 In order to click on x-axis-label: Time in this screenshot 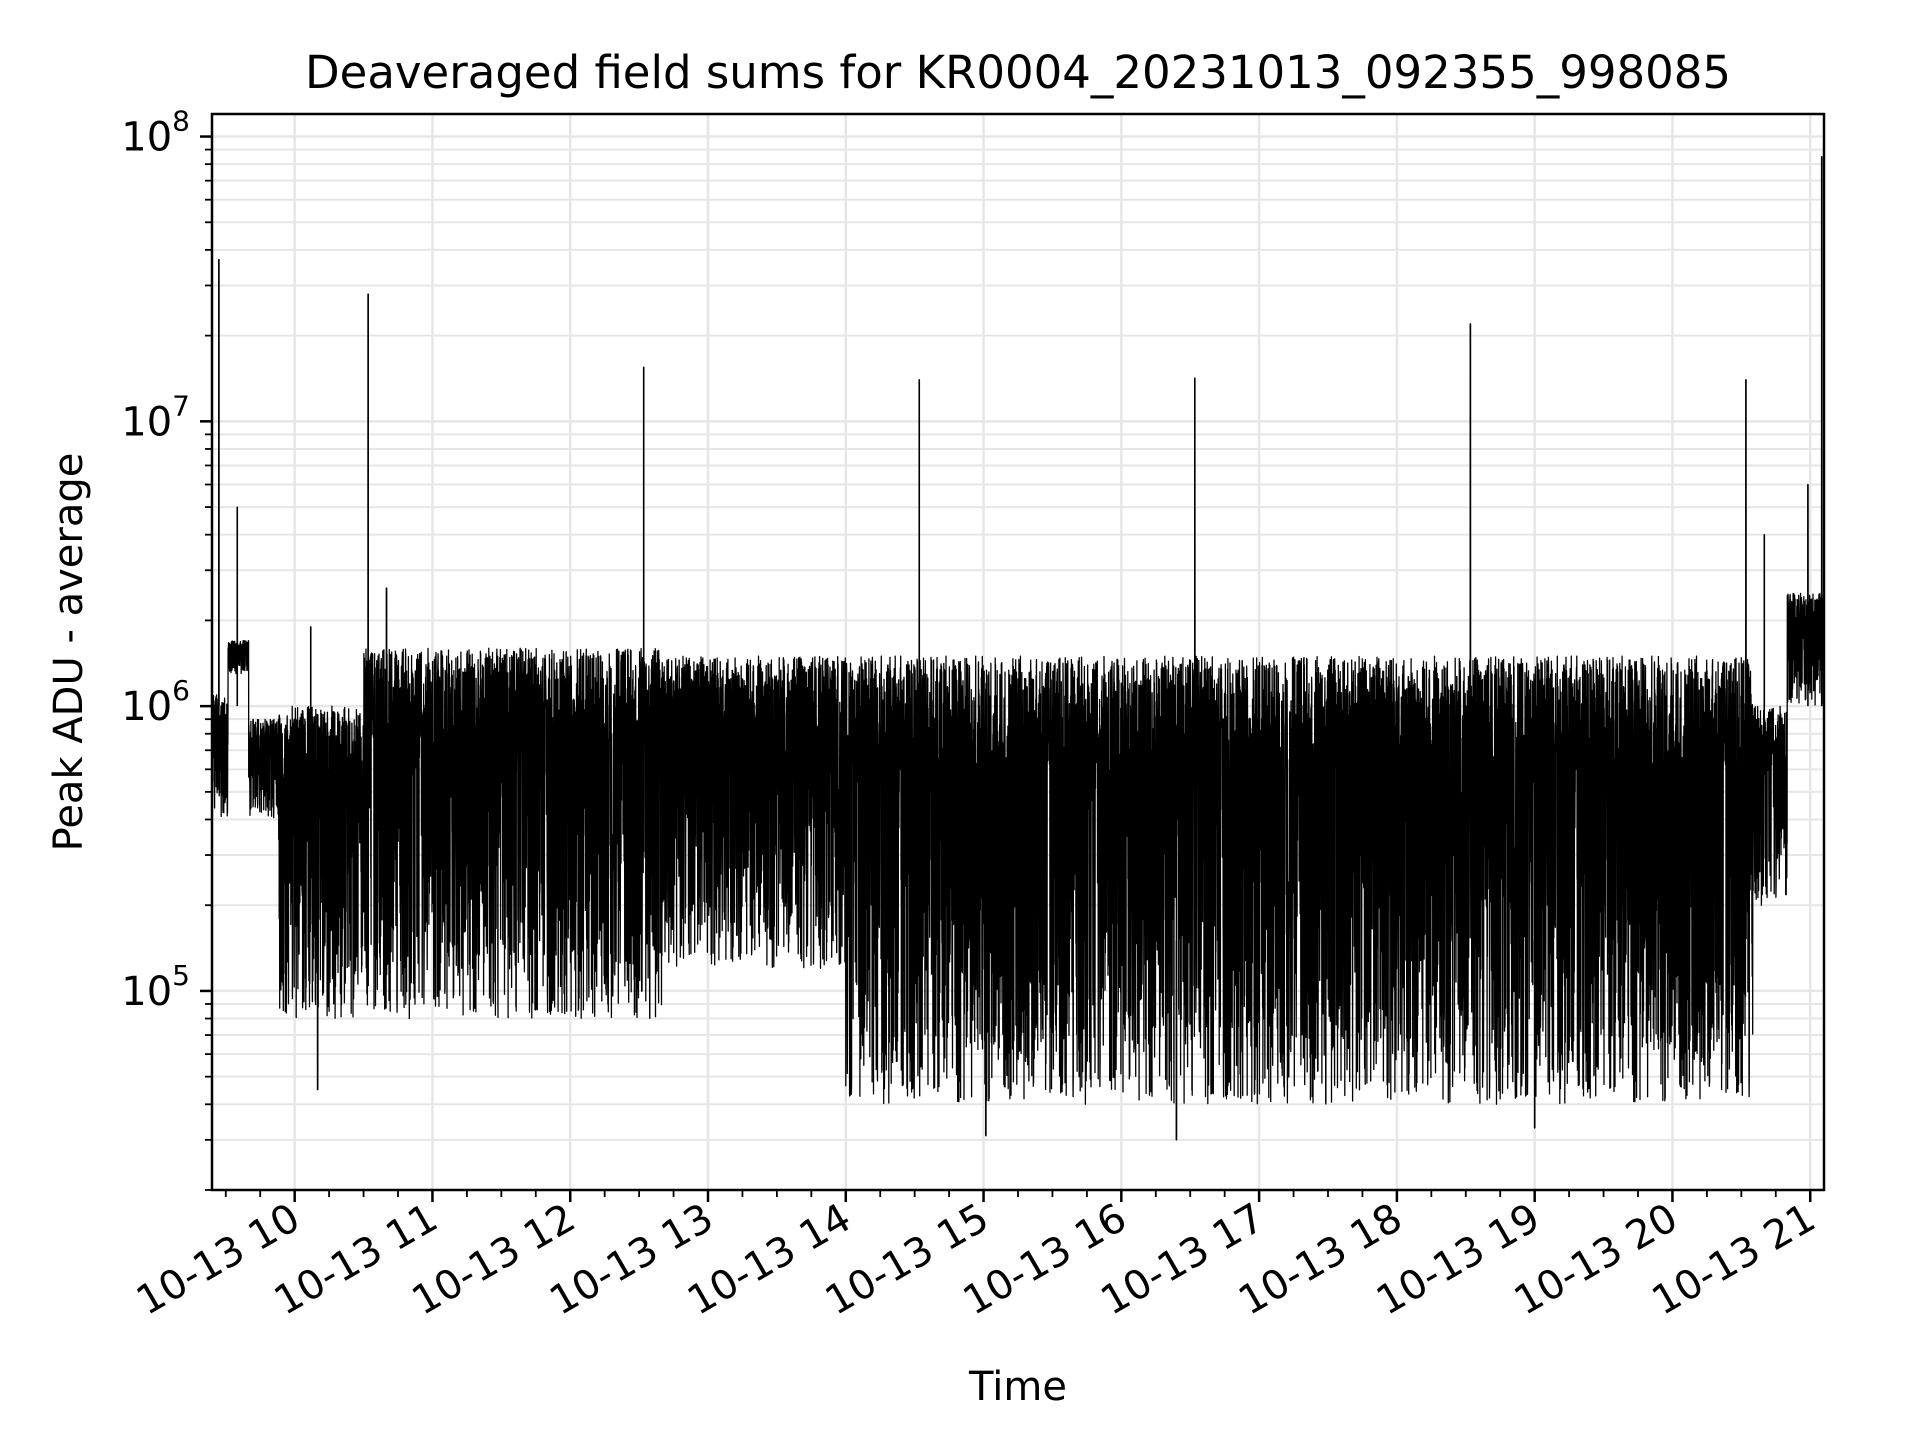, I will do `click(1017, 1387)`.